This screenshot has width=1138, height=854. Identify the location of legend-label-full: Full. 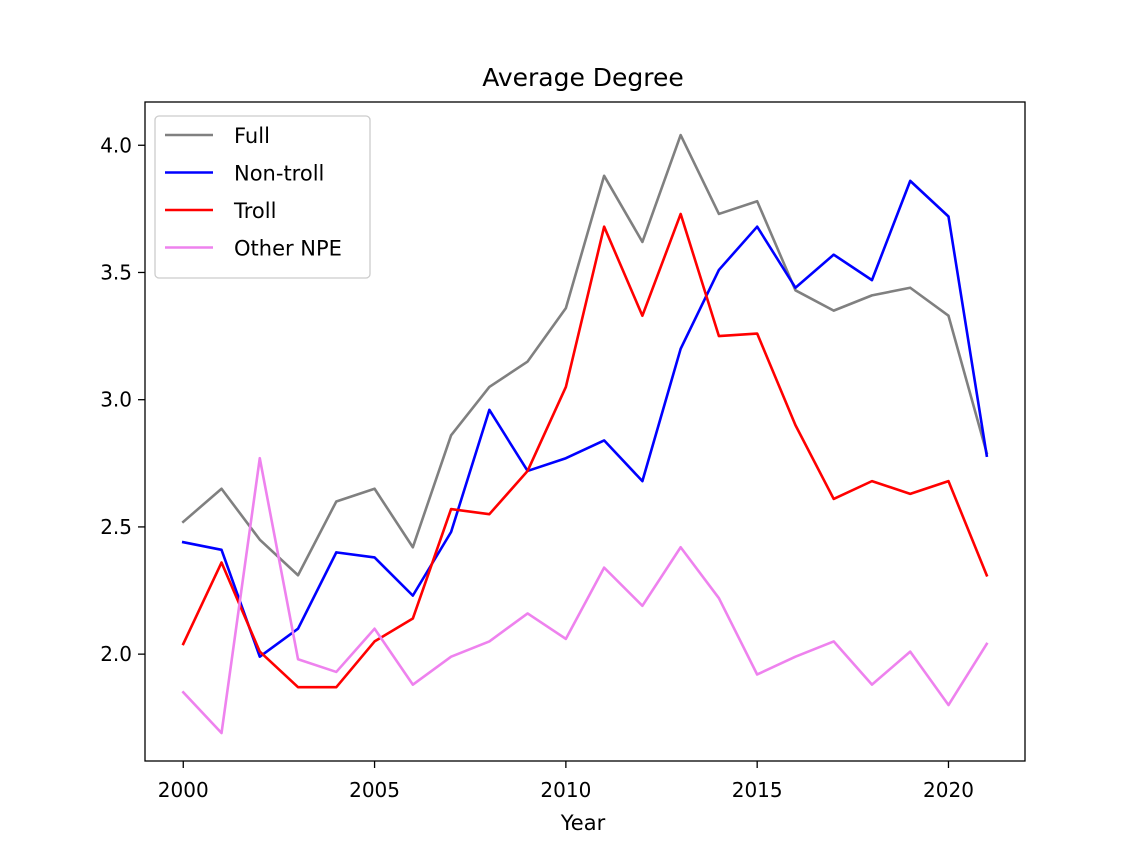
(252, 136).